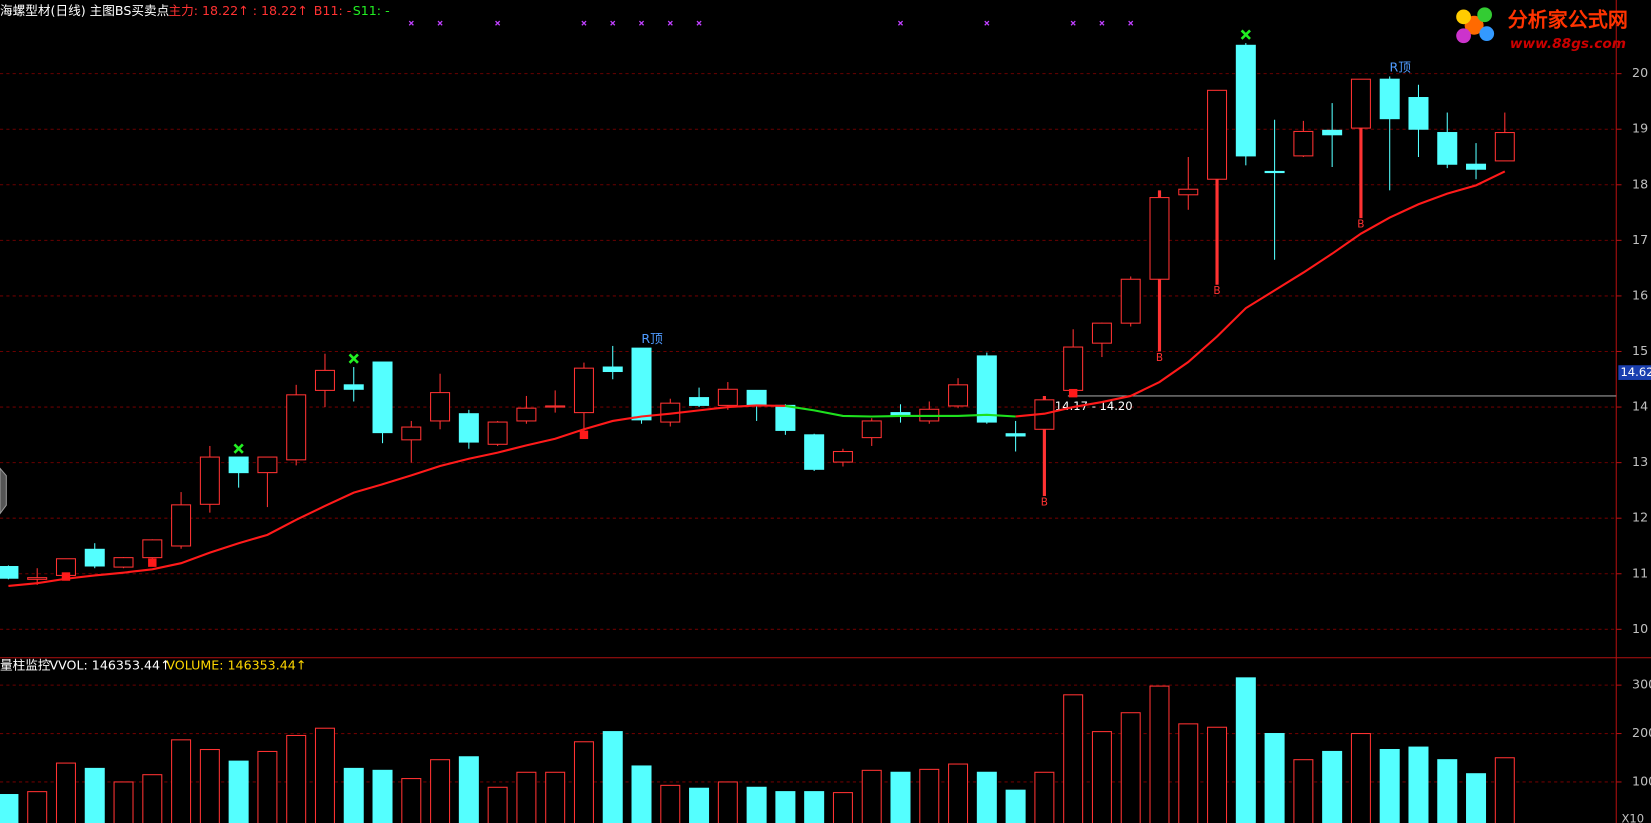 The image size is (1651, 823). What do you see at coordinates (1641, 780) in the screenshot?
I see `y-tick-label: 100` at bounding box center [1641, 780].